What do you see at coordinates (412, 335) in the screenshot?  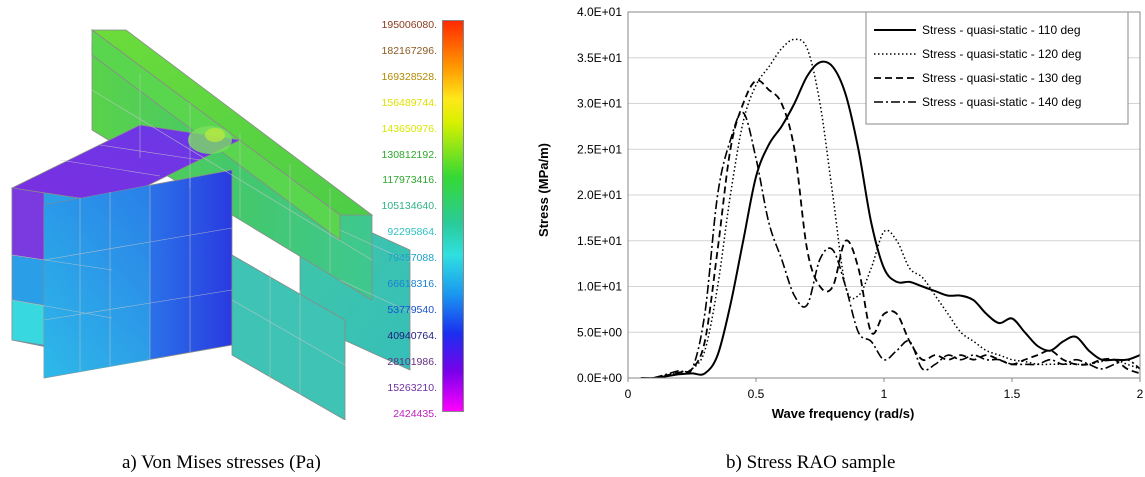 I see `colorbar-label: 40940764.` at bounding box center [412, 335].